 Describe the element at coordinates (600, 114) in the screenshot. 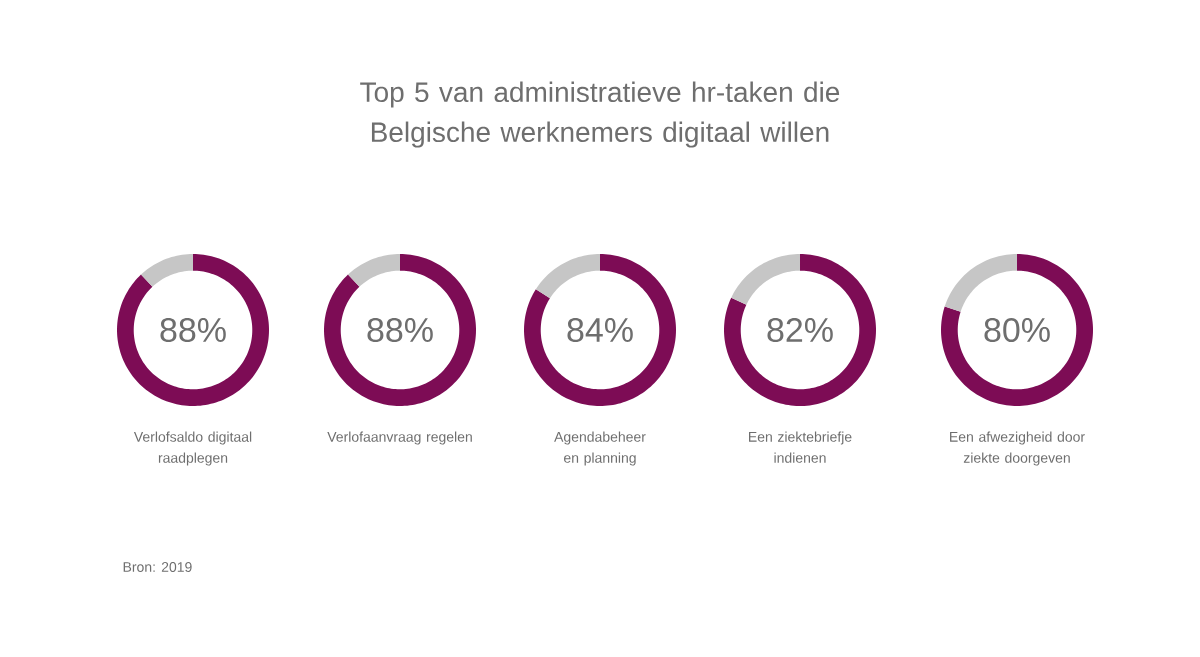

I see `text: Top 5 van administratieve hr-taken die Belgische werknemers digitaal willen` at that location.